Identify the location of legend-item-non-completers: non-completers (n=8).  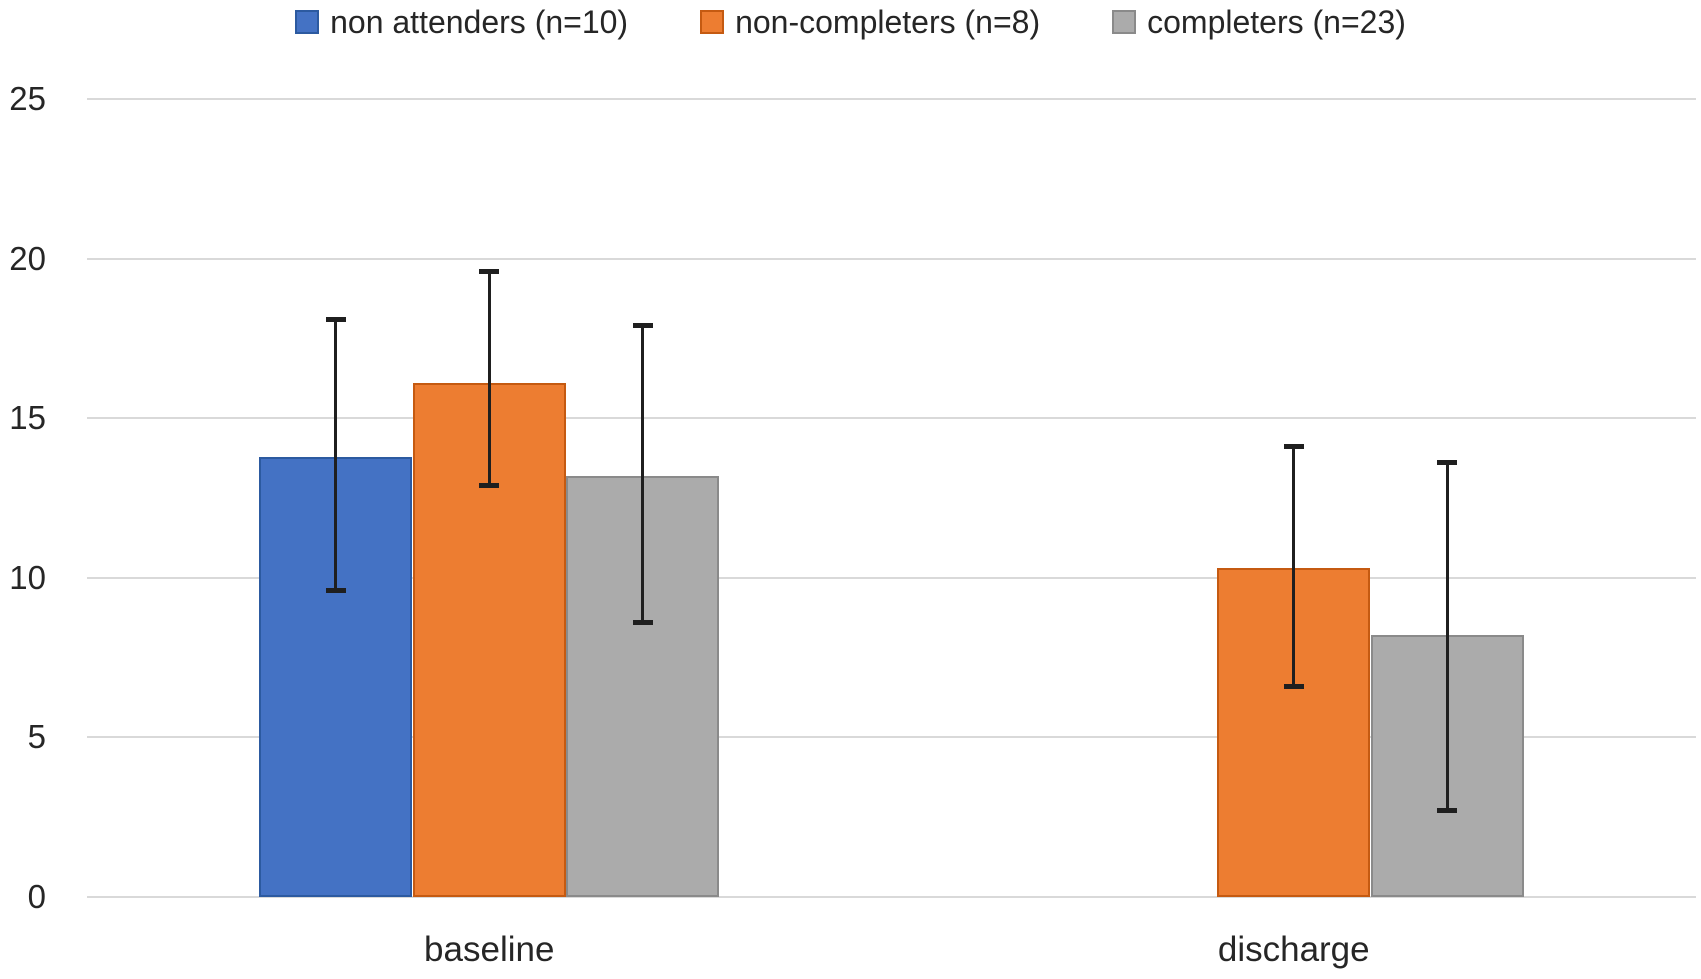
(870, 22).